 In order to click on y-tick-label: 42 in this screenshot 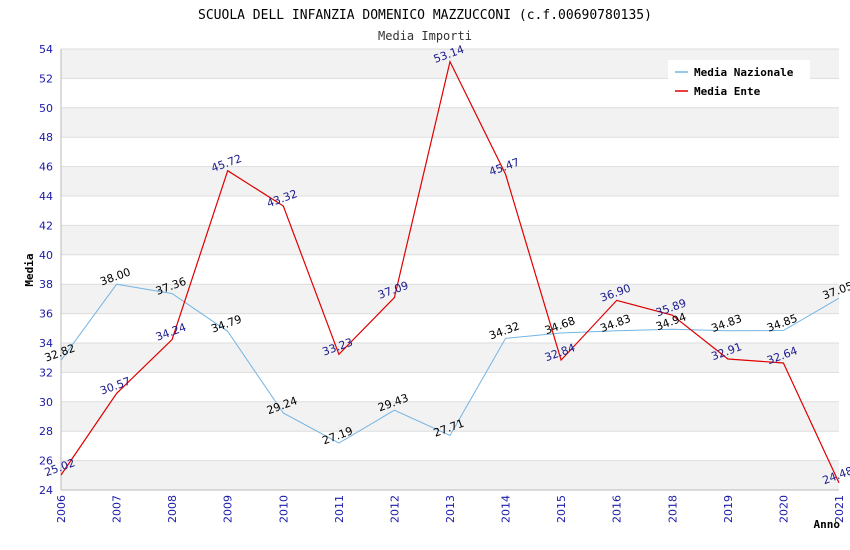, I will do `click(46, 225)`.